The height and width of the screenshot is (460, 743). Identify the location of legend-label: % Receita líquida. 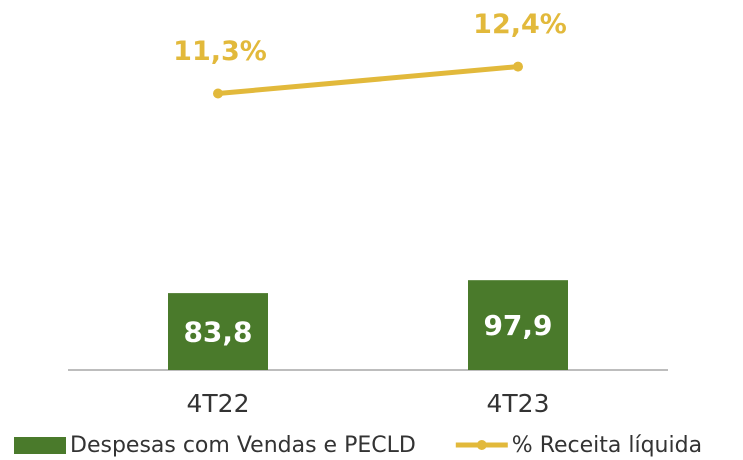
(607, 445).